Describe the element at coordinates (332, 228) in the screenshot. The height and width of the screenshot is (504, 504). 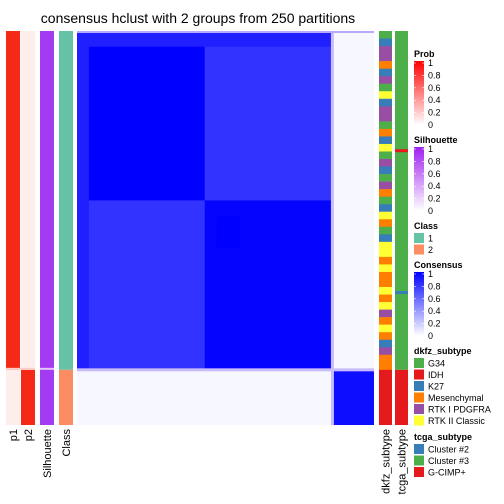
I see `group-separator-v` at that location.